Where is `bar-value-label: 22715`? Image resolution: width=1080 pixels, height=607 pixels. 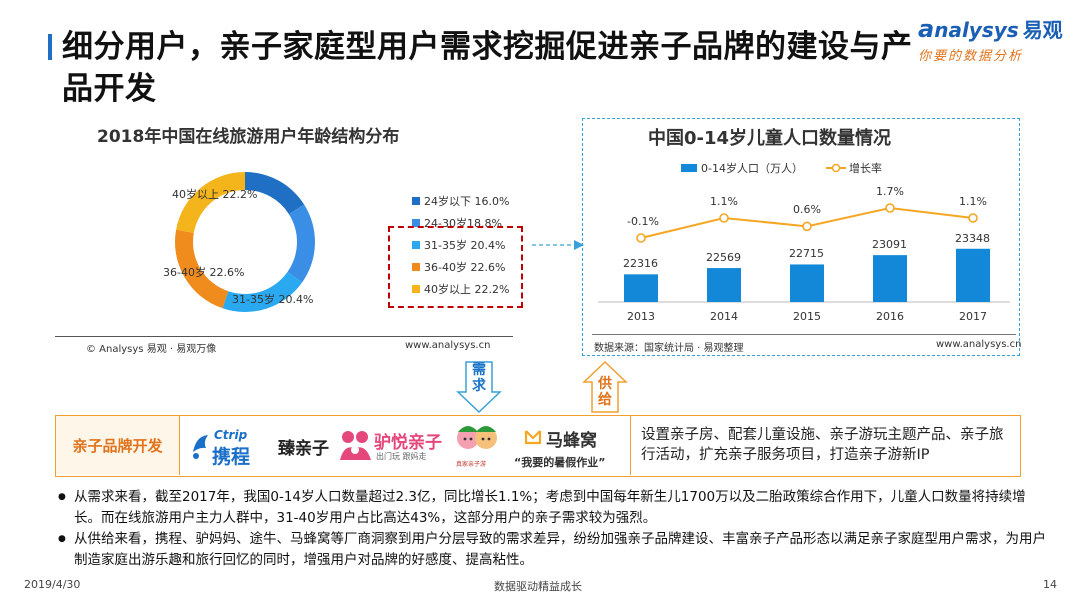
bar-value-label: 22715 is located at coordinates (806, 254).